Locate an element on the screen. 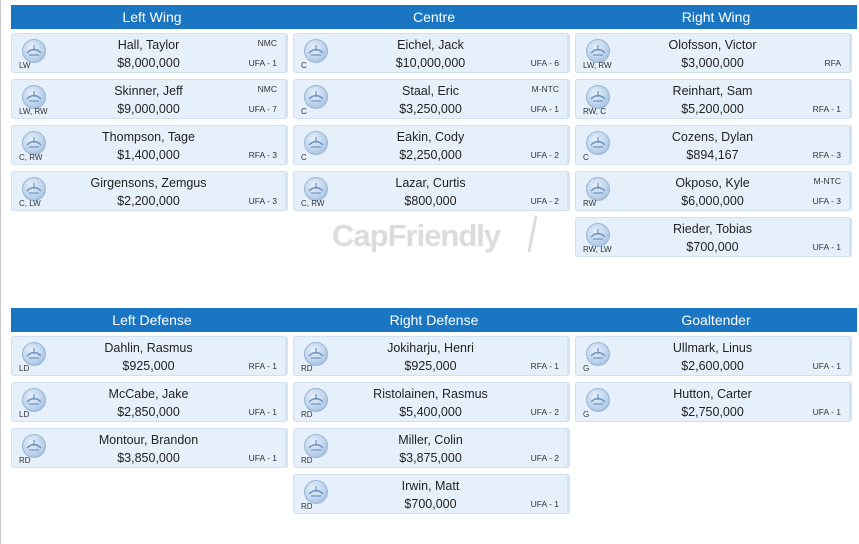  player-card: Girgensons, Zemgus $2,200,000 C, LW UFA - 3 is located at coordinates (149, 191).